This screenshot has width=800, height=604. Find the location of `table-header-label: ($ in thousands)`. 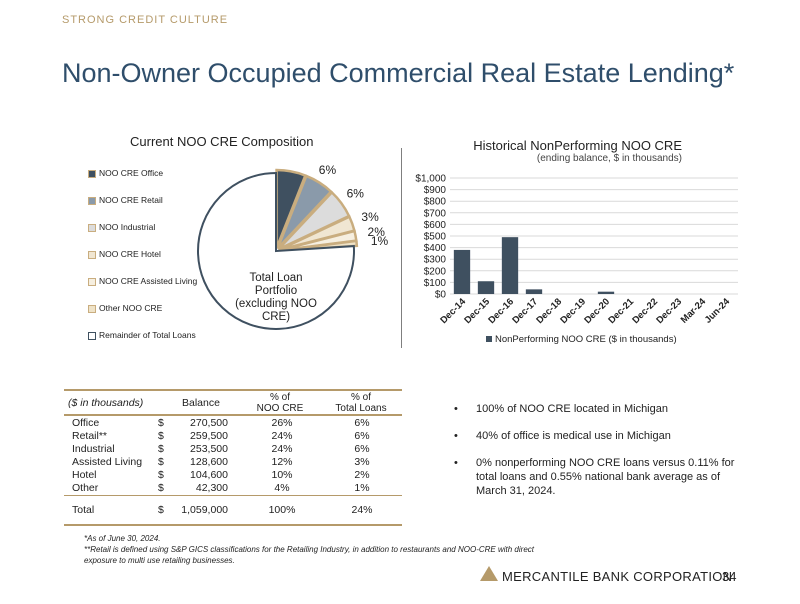

table-header-label: ($ in thousands) is located at coordinates (106, 403).